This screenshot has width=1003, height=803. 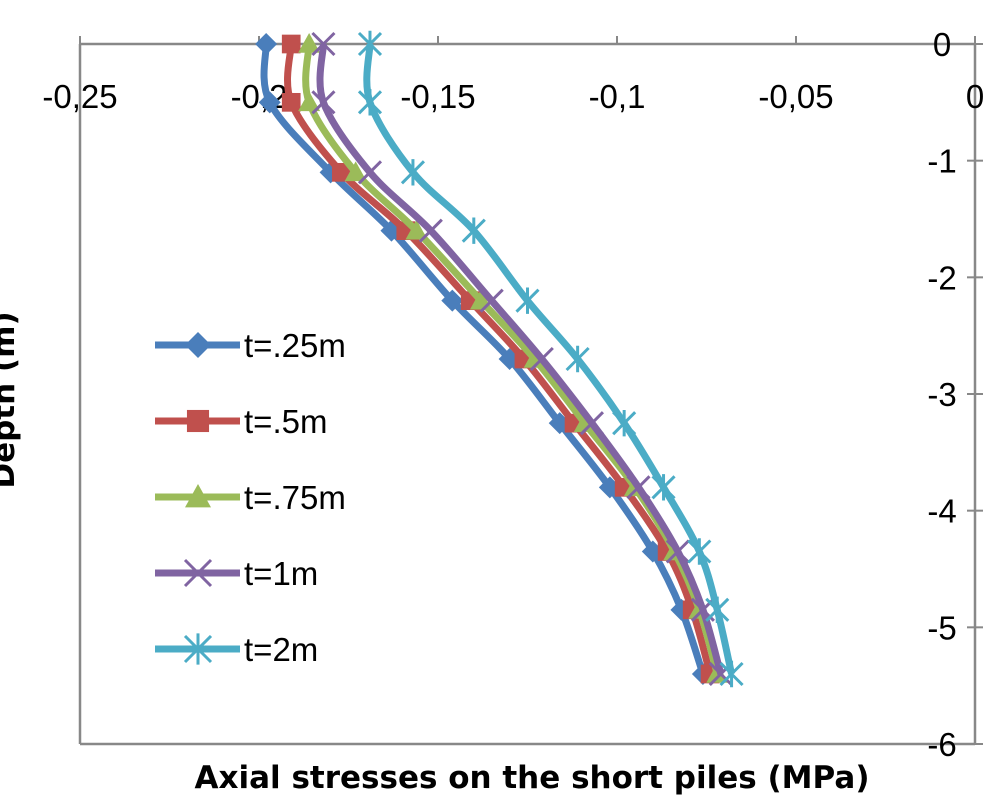 What do you see at coordinates (236, 649) in the screenshot?
I see `legend-item: t=2m` at bounding box center [236, 649].